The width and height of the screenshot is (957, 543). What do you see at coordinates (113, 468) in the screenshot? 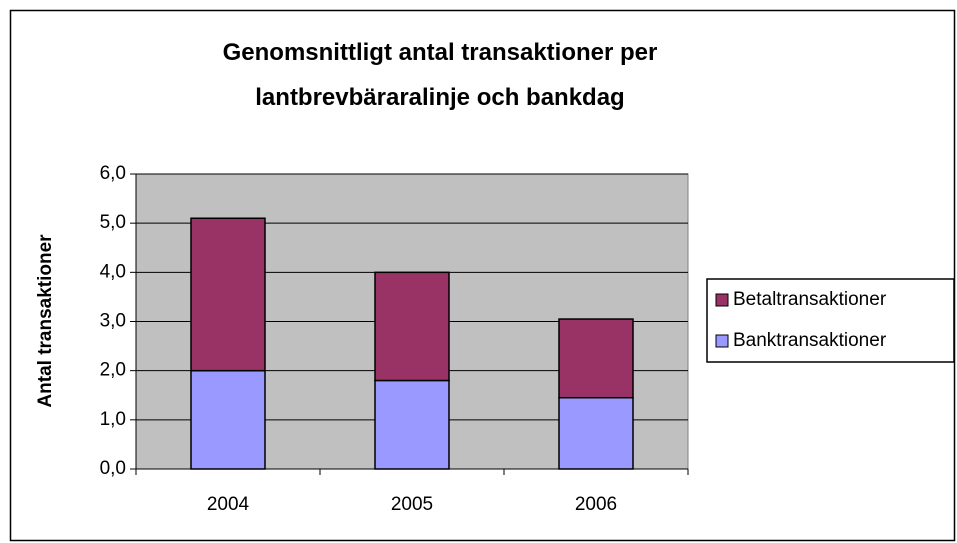
I see `y-tick-label: 0,0` at bounding box center [113, 468].